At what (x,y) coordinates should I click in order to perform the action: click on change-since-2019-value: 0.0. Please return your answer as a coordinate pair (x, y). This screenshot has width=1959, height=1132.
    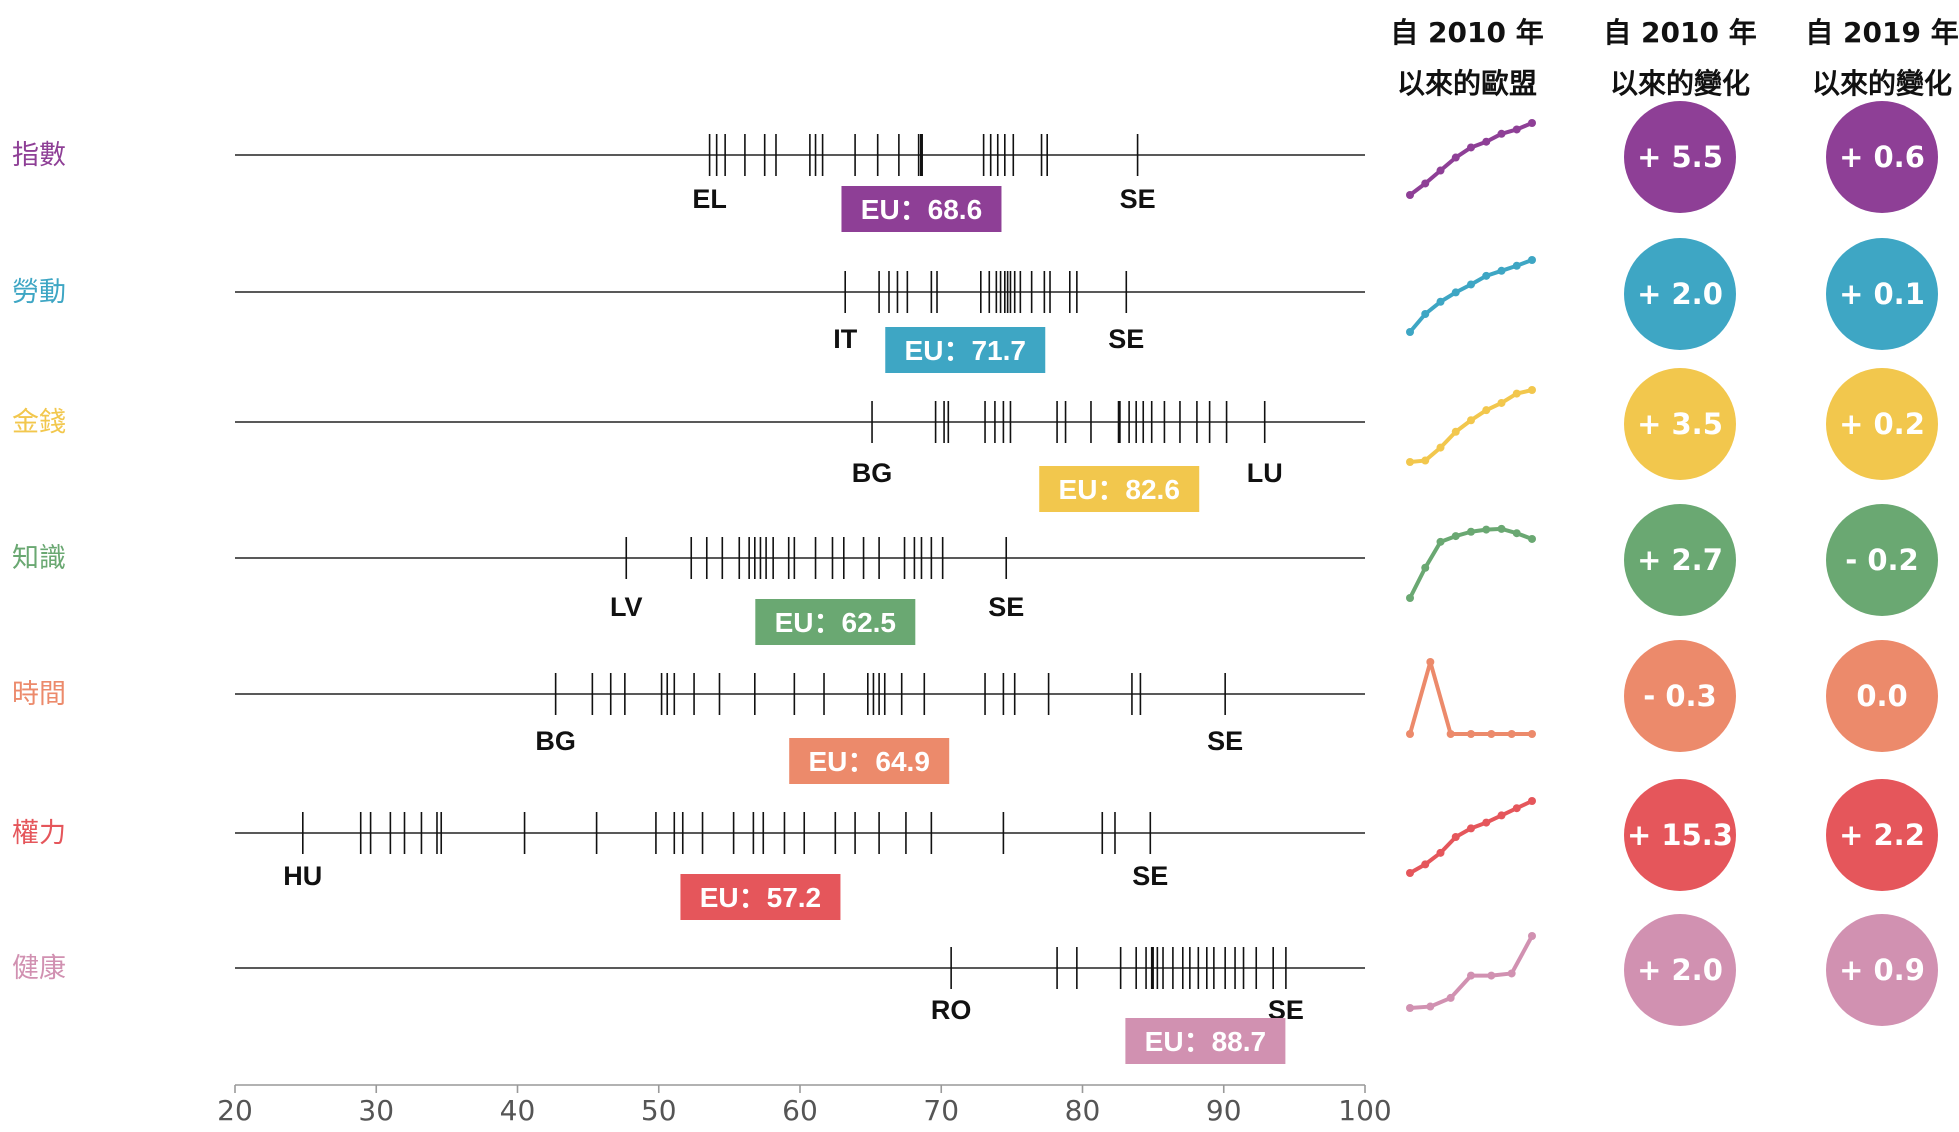
    Looking at the image, I should click on (1881, 696).